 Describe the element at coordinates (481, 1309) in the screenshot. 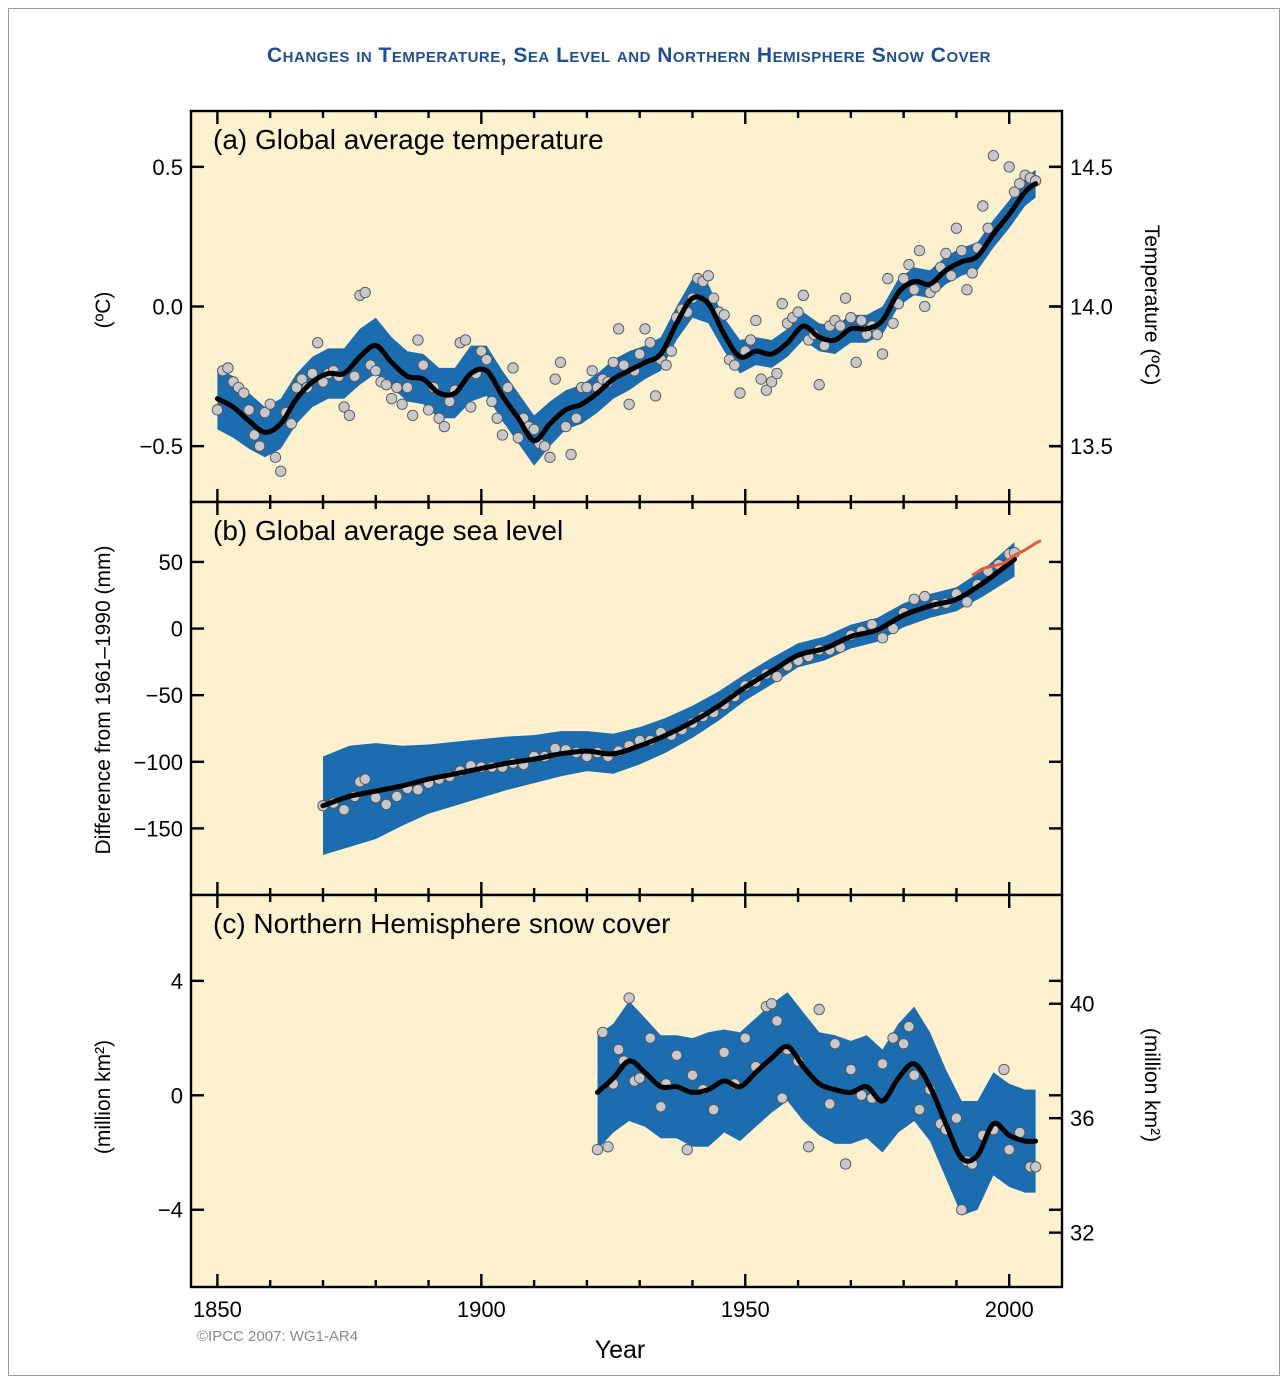

I see `x-tick-label: 1900` at that location.